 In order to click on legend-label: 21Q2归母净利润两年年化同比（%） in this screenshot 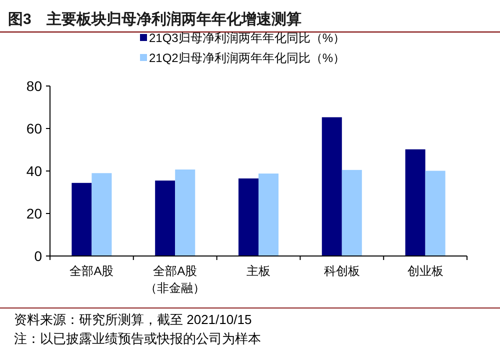, I will do `click(247, 58)`.